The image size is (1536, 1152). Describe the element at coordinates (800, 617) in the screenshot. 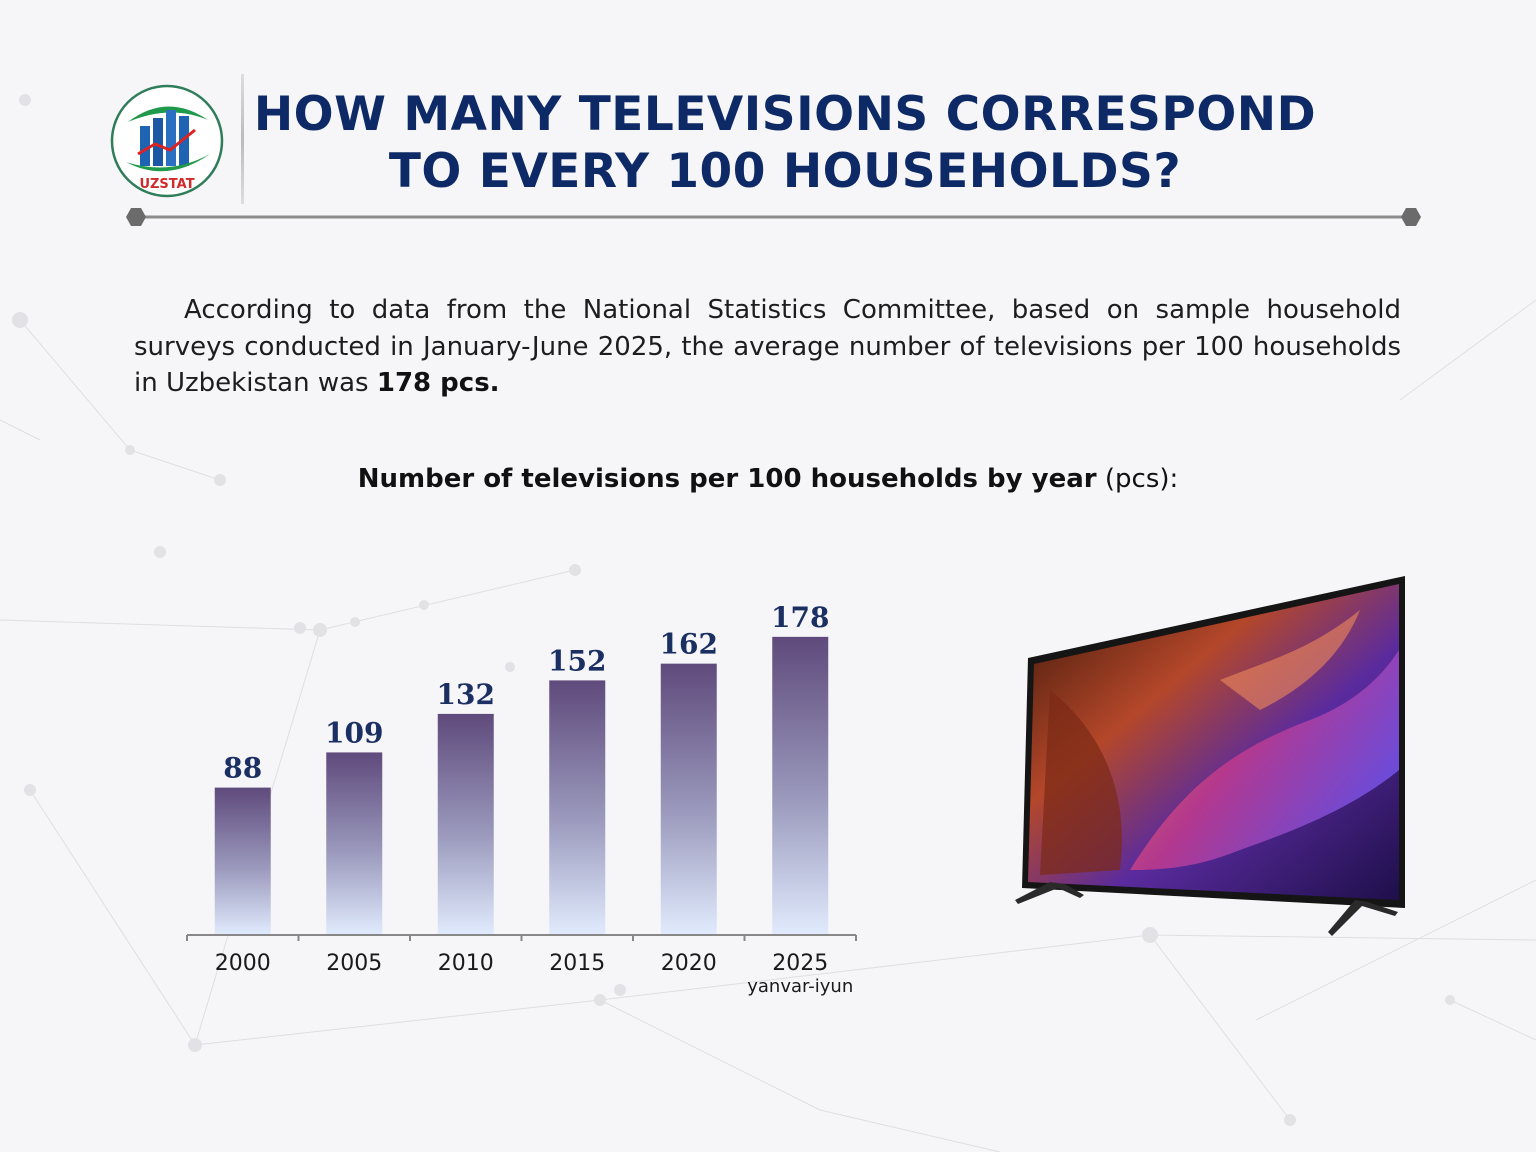

I see `value-label-2025: 178` at that location.